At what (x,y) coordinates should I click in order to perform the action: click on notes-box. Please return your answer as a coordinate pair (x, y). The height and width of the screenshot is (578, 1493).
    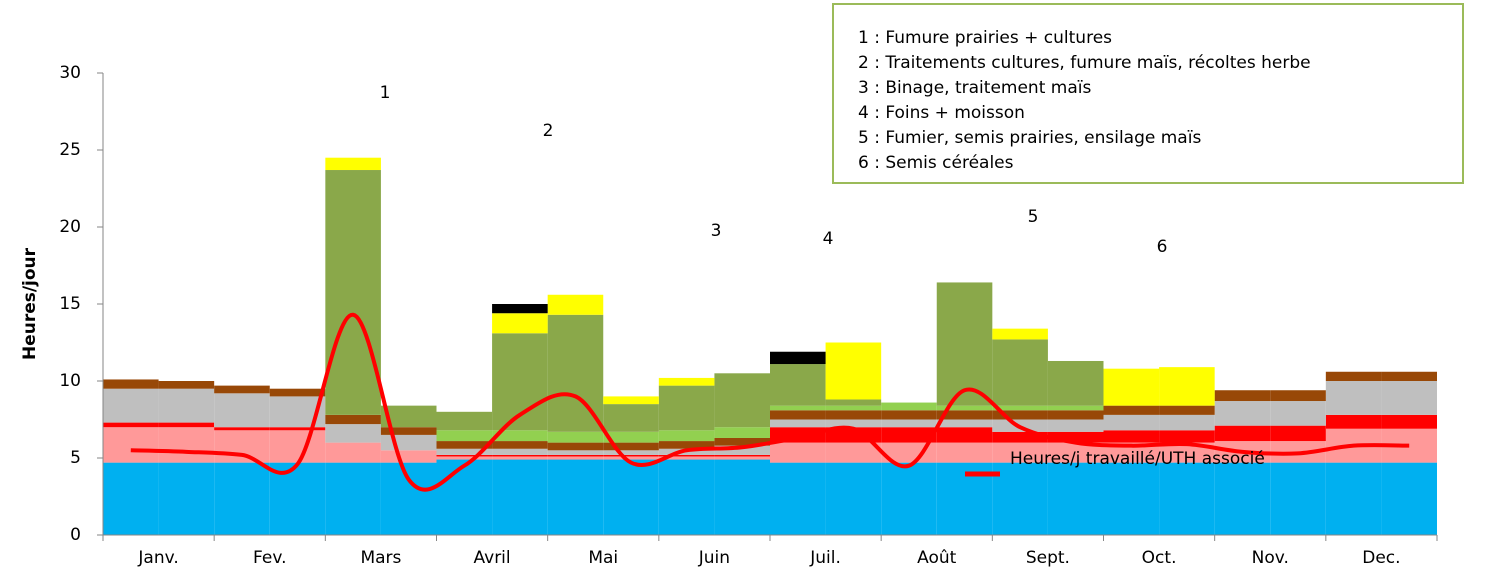
    Looking at the image, I should click on (1148, 93).